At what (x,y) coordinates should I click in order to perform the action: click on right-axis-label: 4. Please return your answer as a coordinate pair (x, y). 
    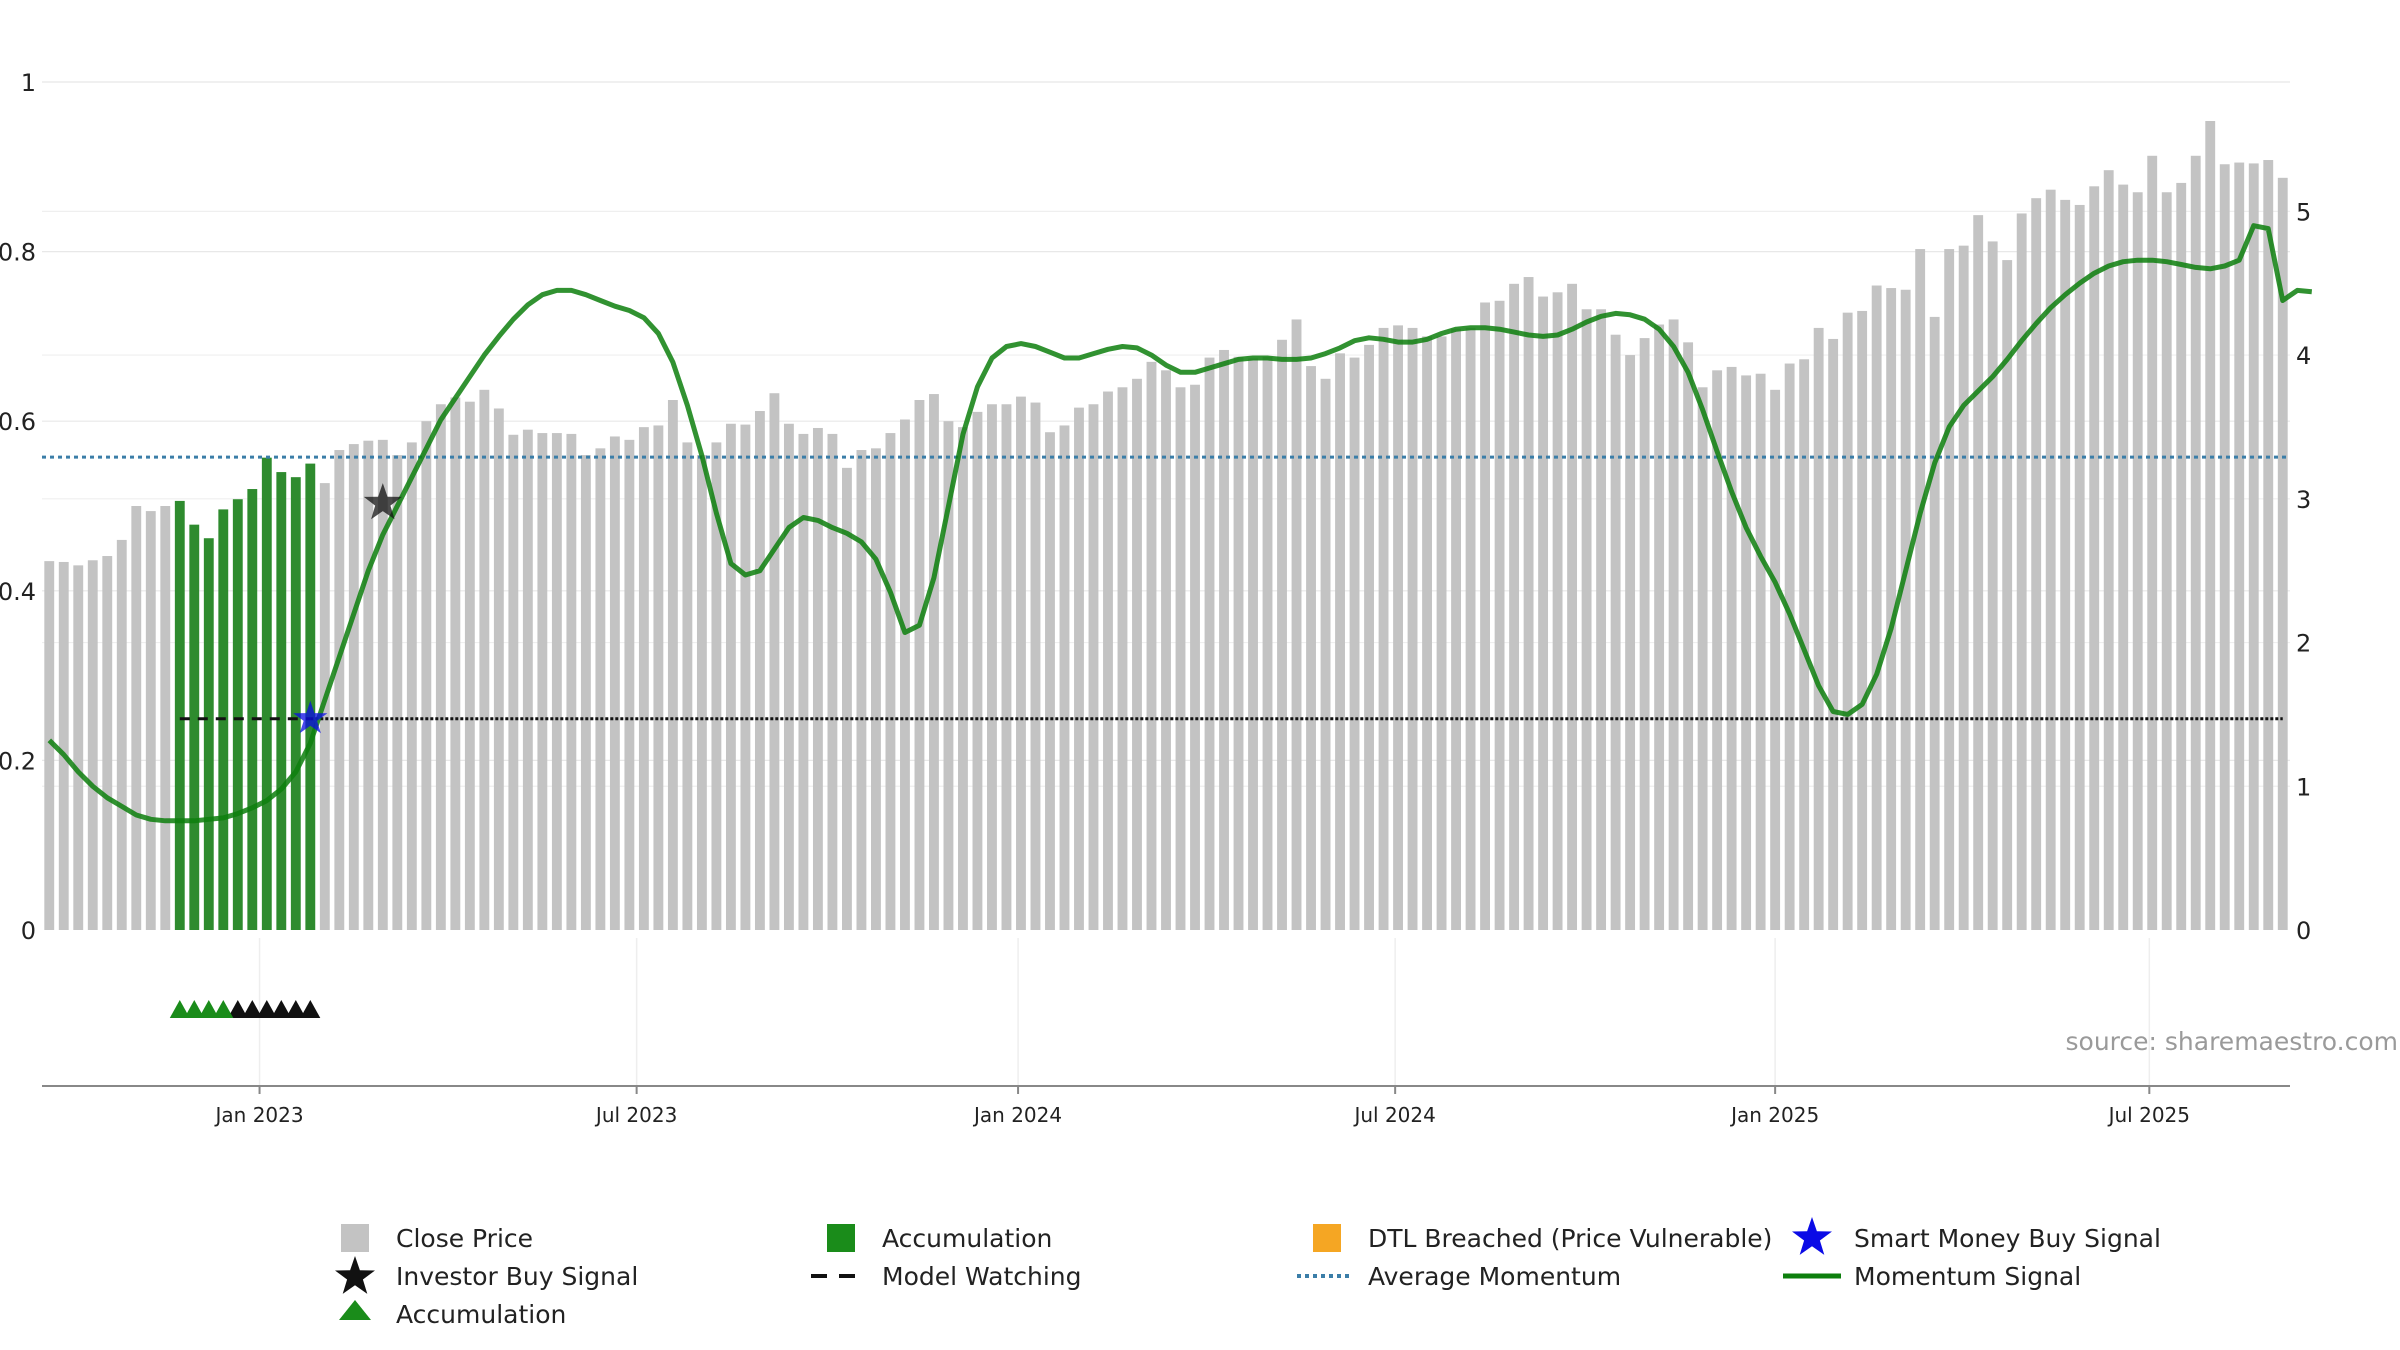
    Looking at the image, I should click on (2303, 356).